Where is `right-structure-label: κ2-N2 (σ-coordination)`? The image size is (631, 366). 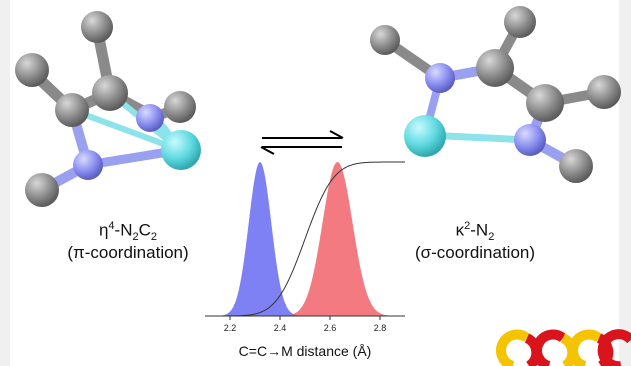 right-structure-label: κ2-N2 (σ-coordination) is located at coordinates (475, 241).